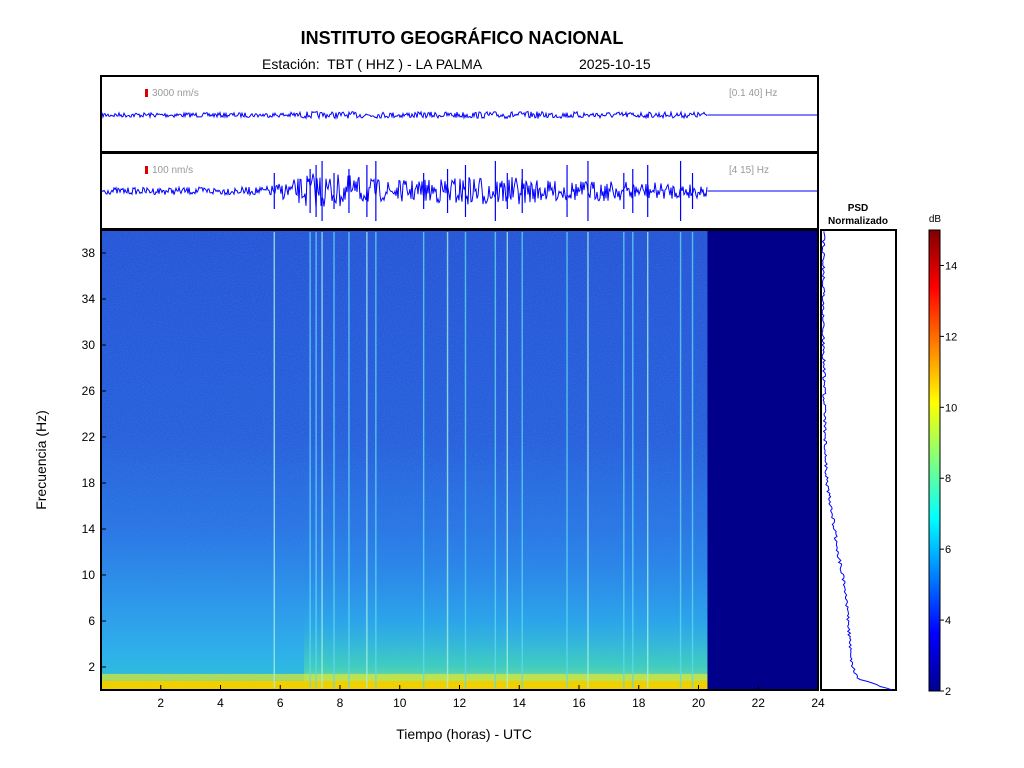 This screenshot has height=768, width=1024. I want to click on y-tick-label-3: 14, so click(89, 529).